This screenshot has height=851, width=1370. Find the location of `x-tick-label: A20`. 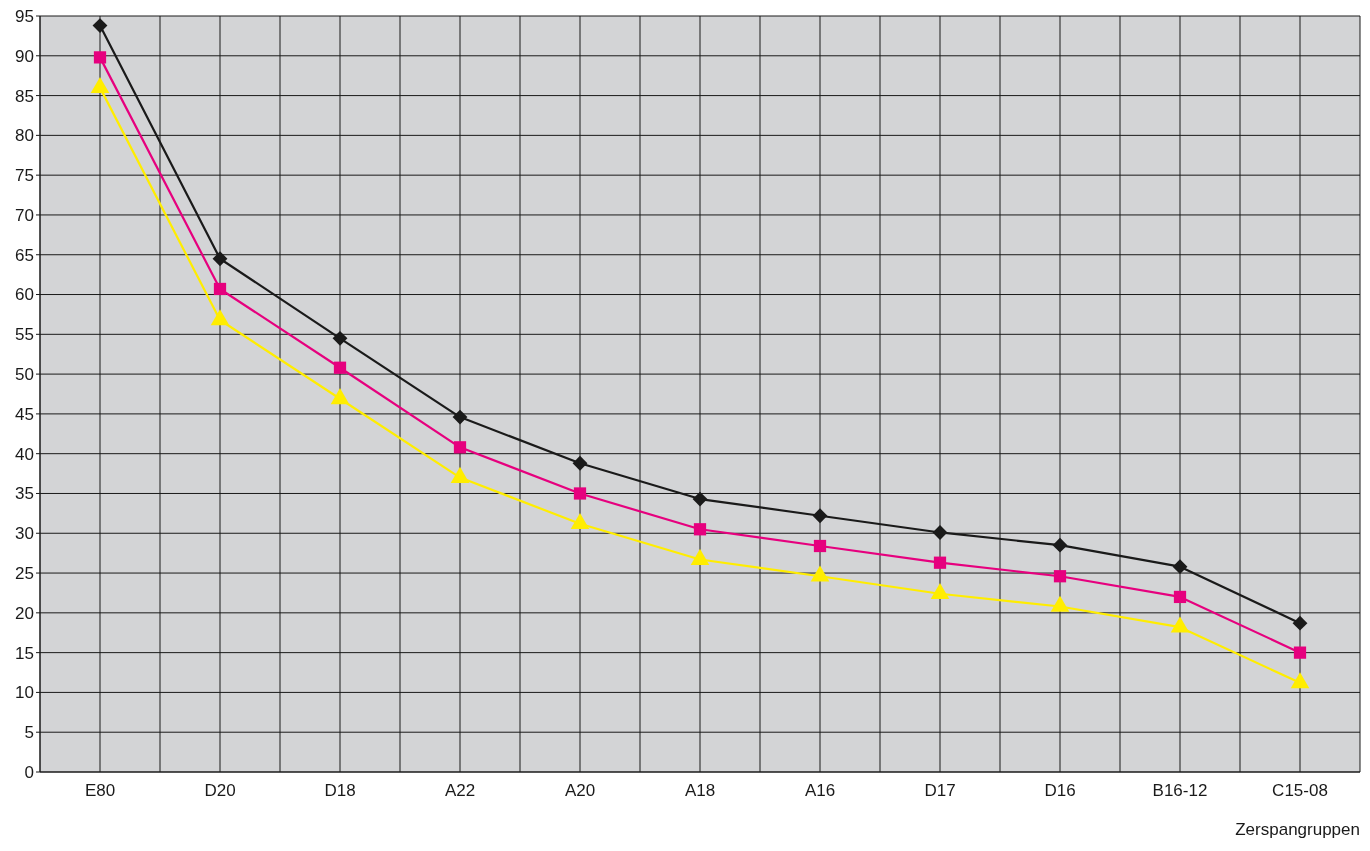

x-tick-label: A20 is located at coordinates (580, 790).